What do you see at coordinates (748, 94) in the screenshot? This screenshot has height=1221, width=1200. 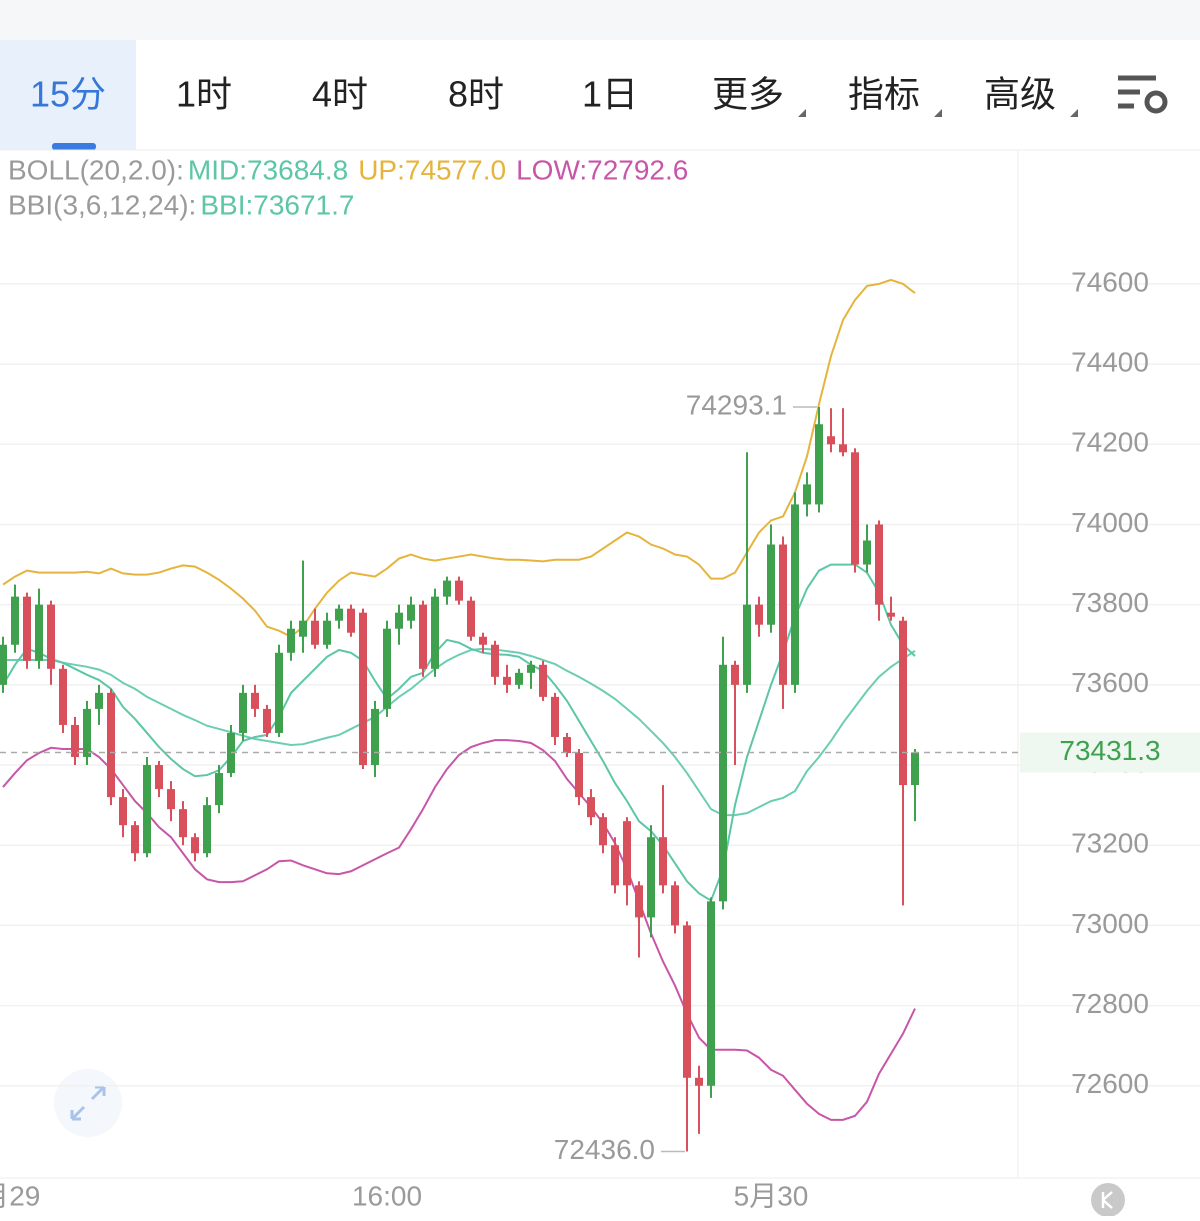 I see `tab: 更多` at bounding box center [748, 94].